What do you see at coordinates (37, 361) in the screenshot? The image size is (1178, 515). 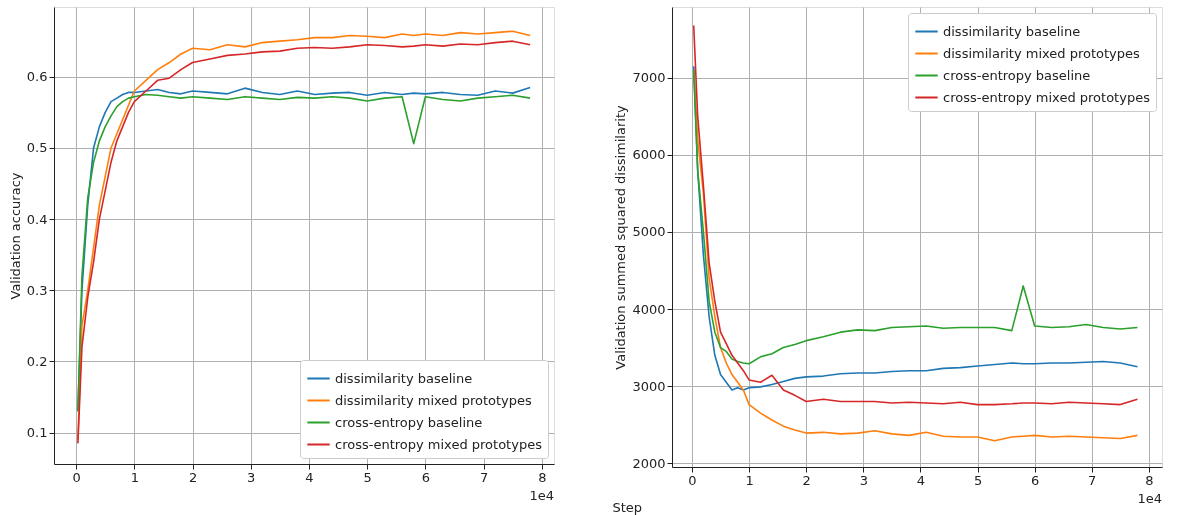 I see `y-tick-label: 0.2` at bounding box center [37, 361].